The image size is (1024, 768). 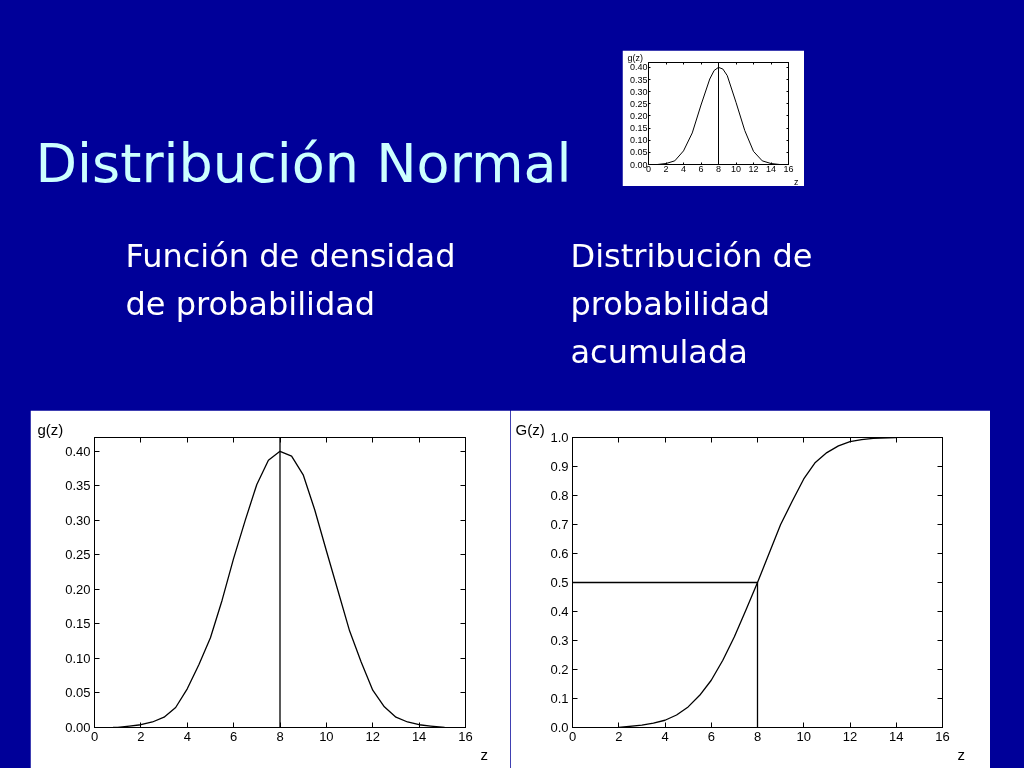 I want to click on y-tick-label: 0.3, so click(x=559, y=640).